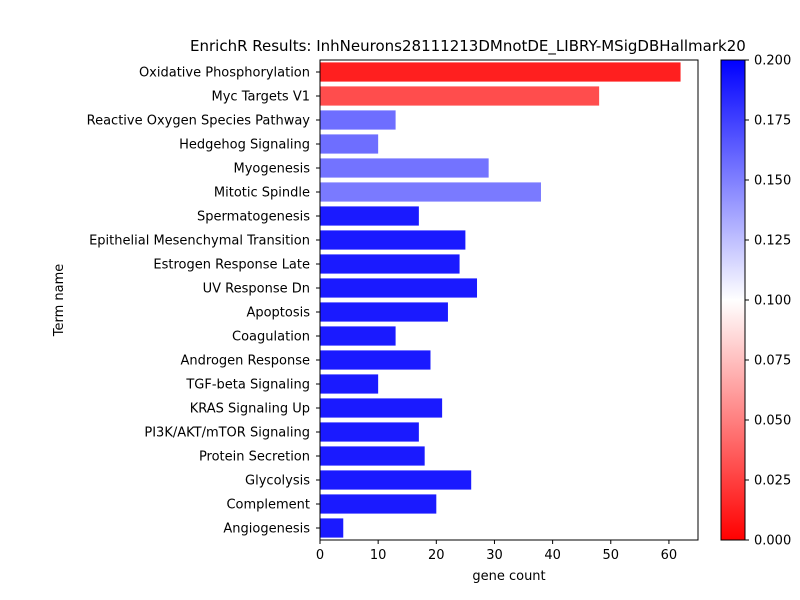 This screenshot has width=800, height=600. What do you see at coordinates (224, 73) in the screenshot?
I see `y-tick-label: Oxidative Phosphorylation` at bounding box center [224, 73].